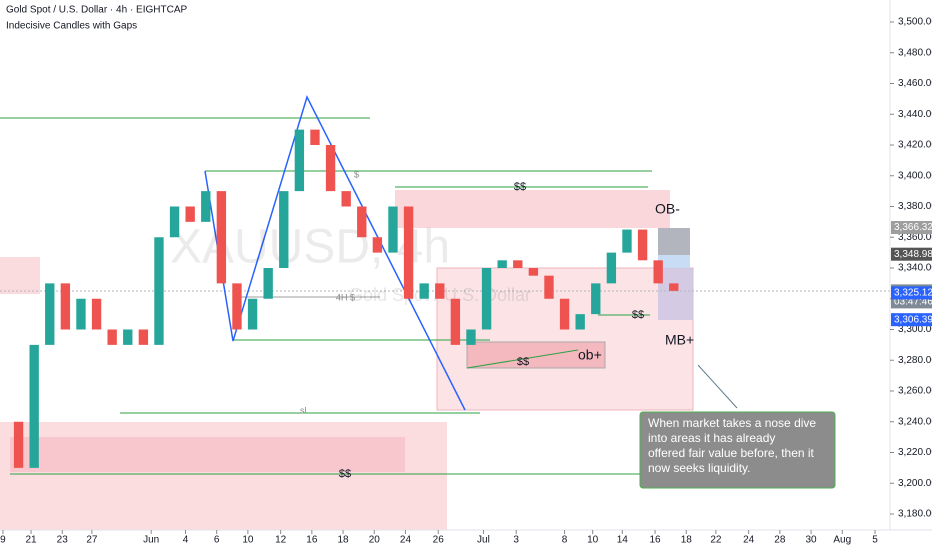  I want to click on price-tag: 3,348.98, so click(911, 254).